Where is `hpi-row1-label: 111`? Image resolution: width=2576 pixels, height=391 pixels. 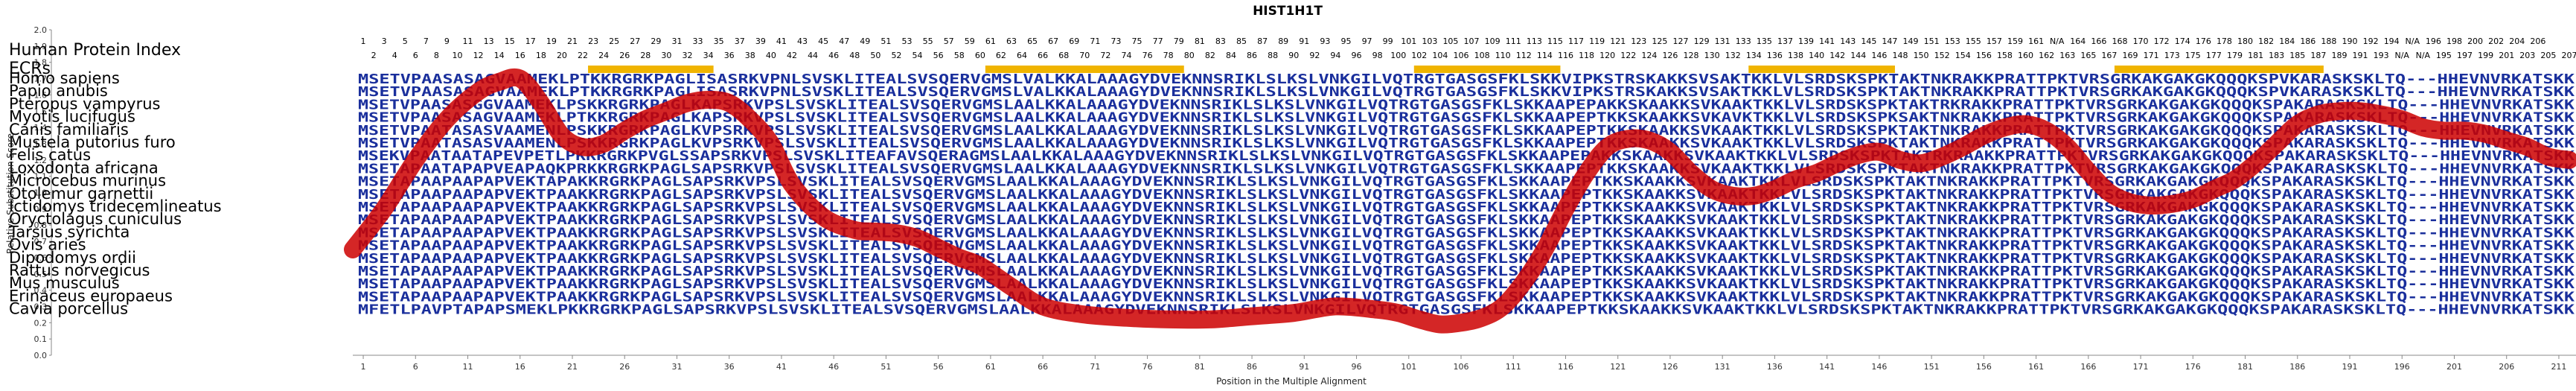
hpi-row1-label: 111 is located at coordinates (1513, 41).